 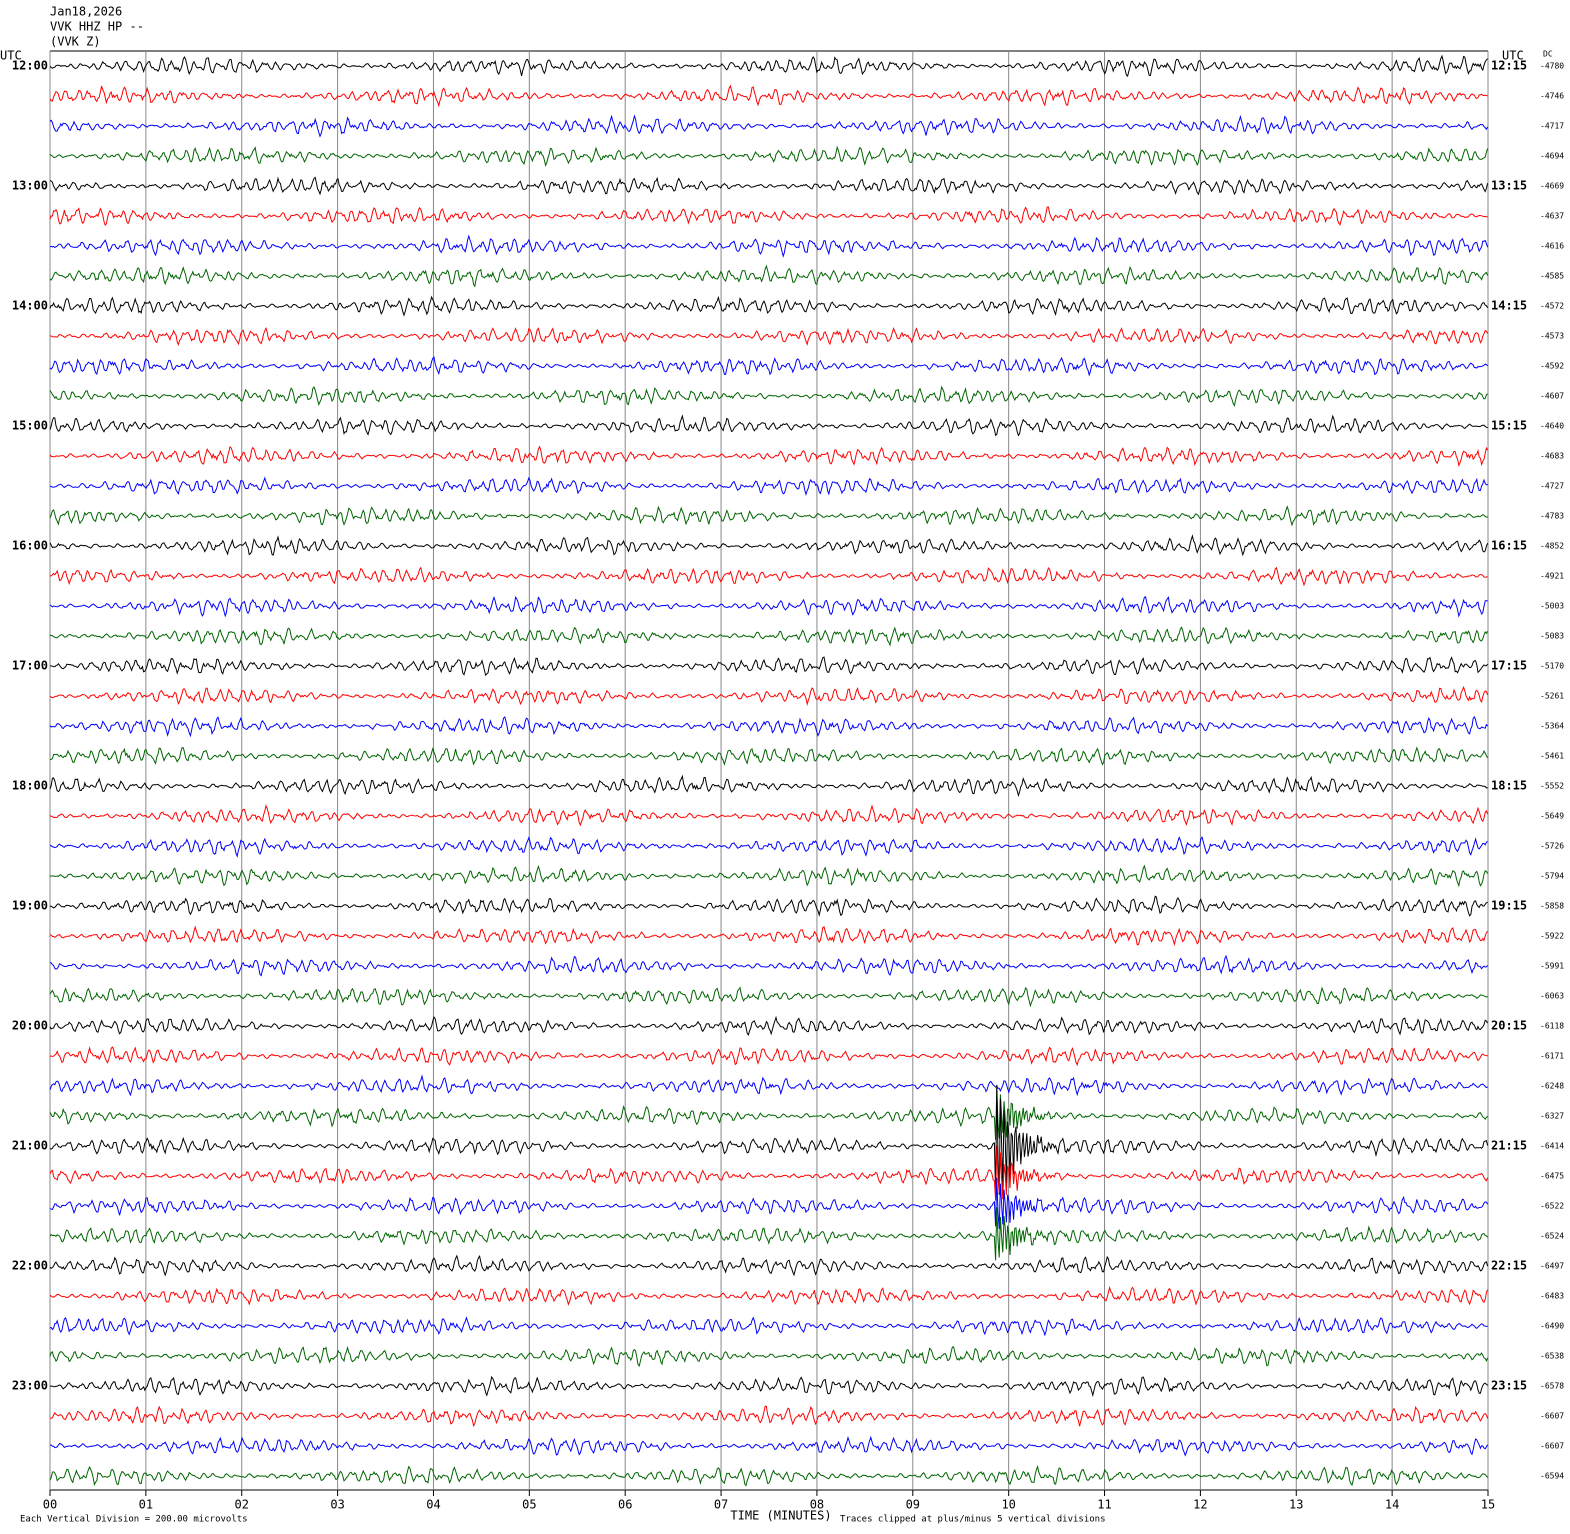 I want to click on dc-offset: -4637, so click(x=1552, y=216).